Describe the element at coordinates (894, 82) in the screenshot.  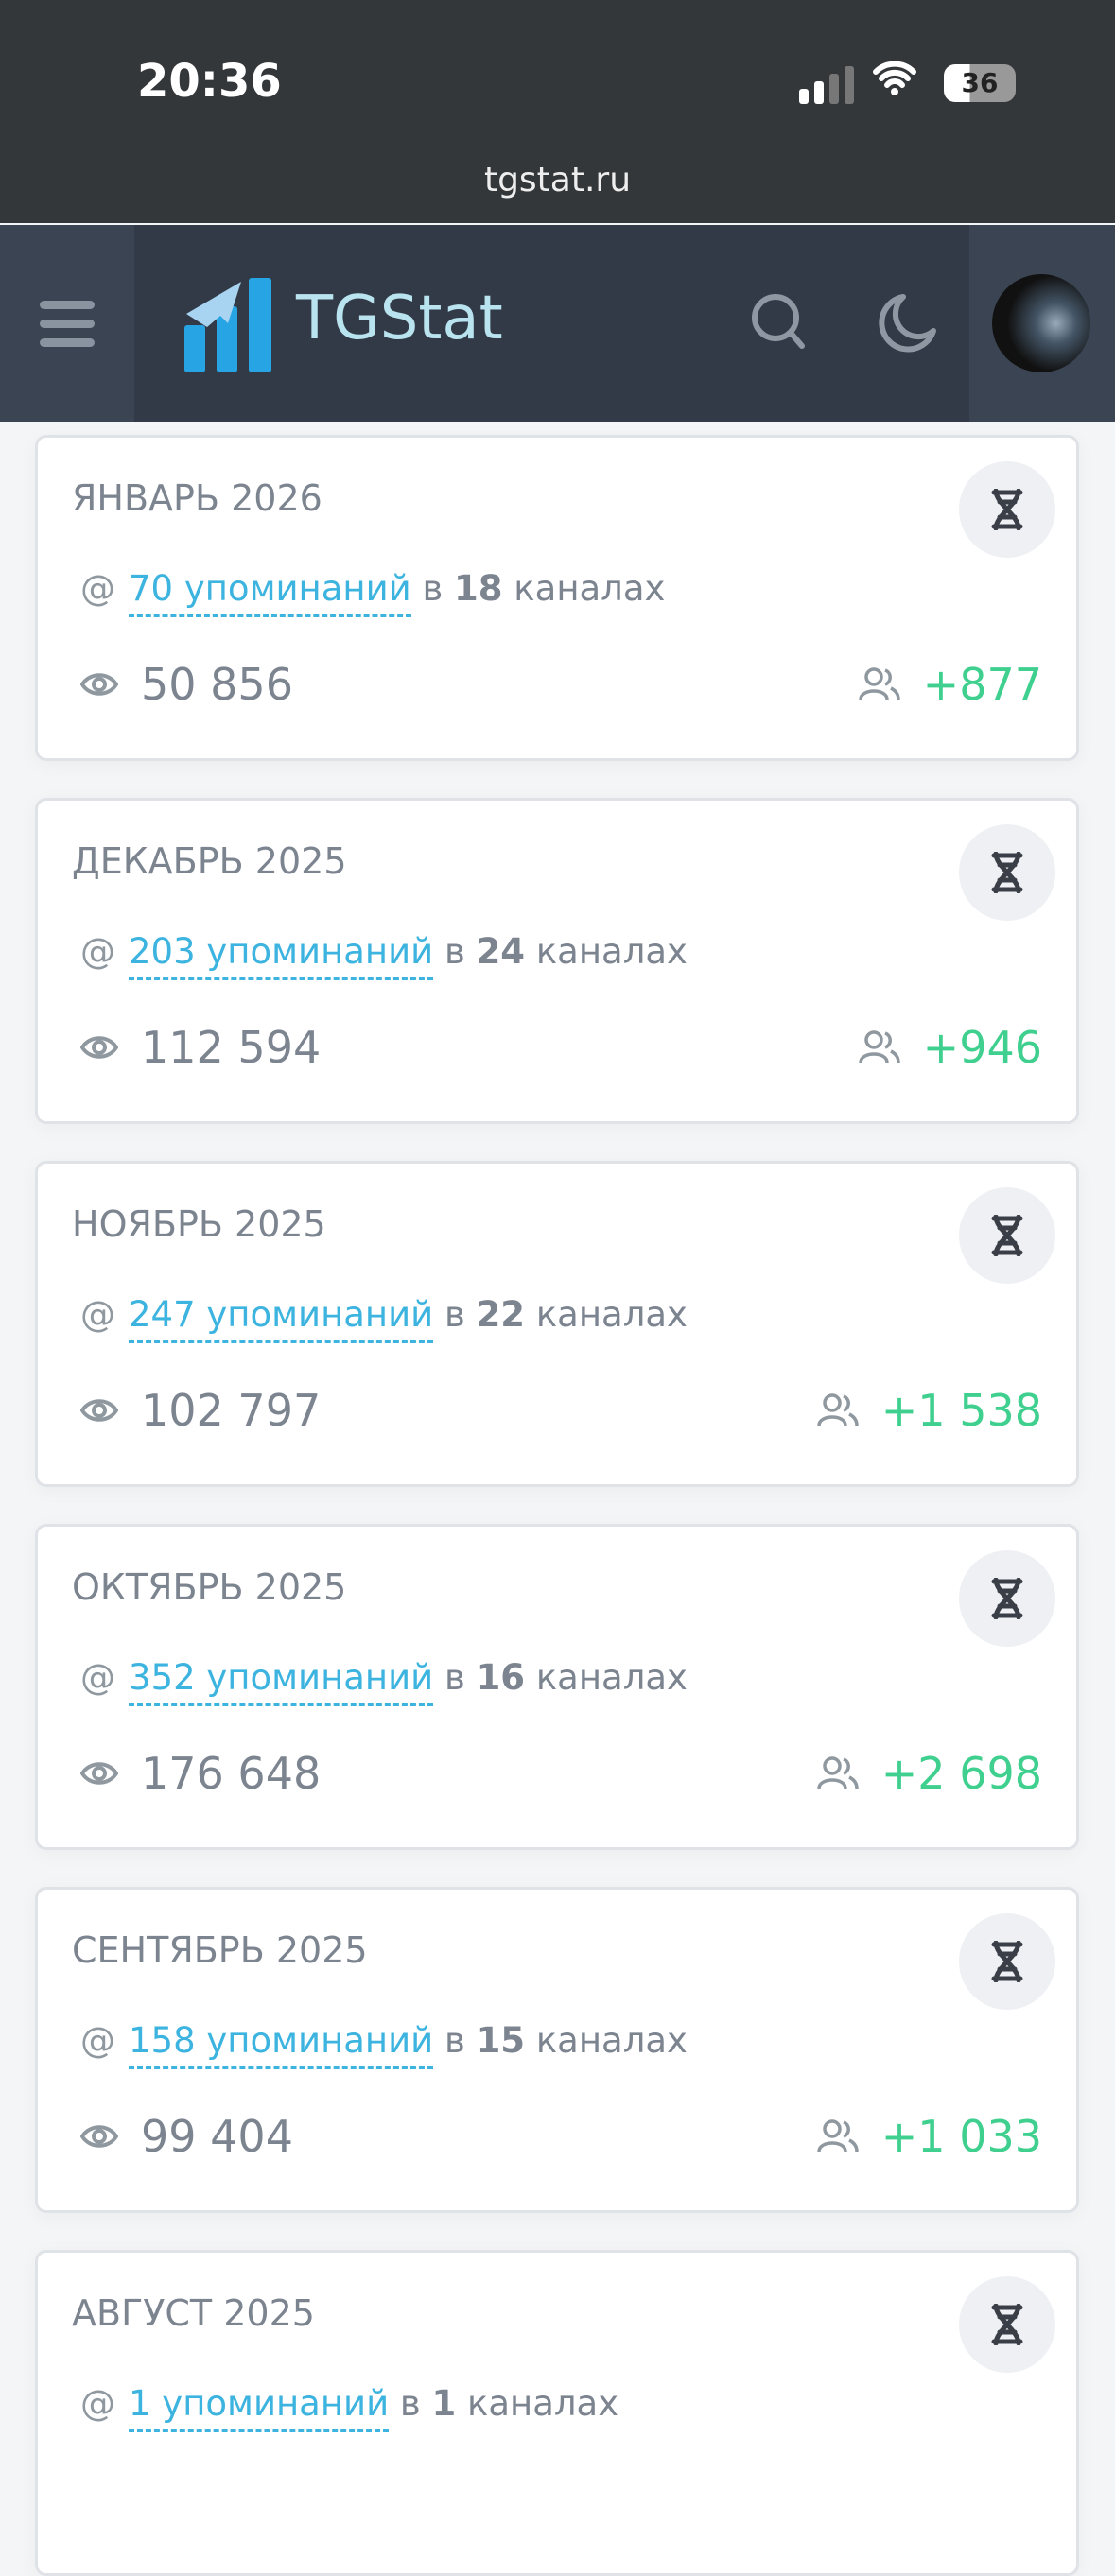
I see `wifi-icon` at that location.